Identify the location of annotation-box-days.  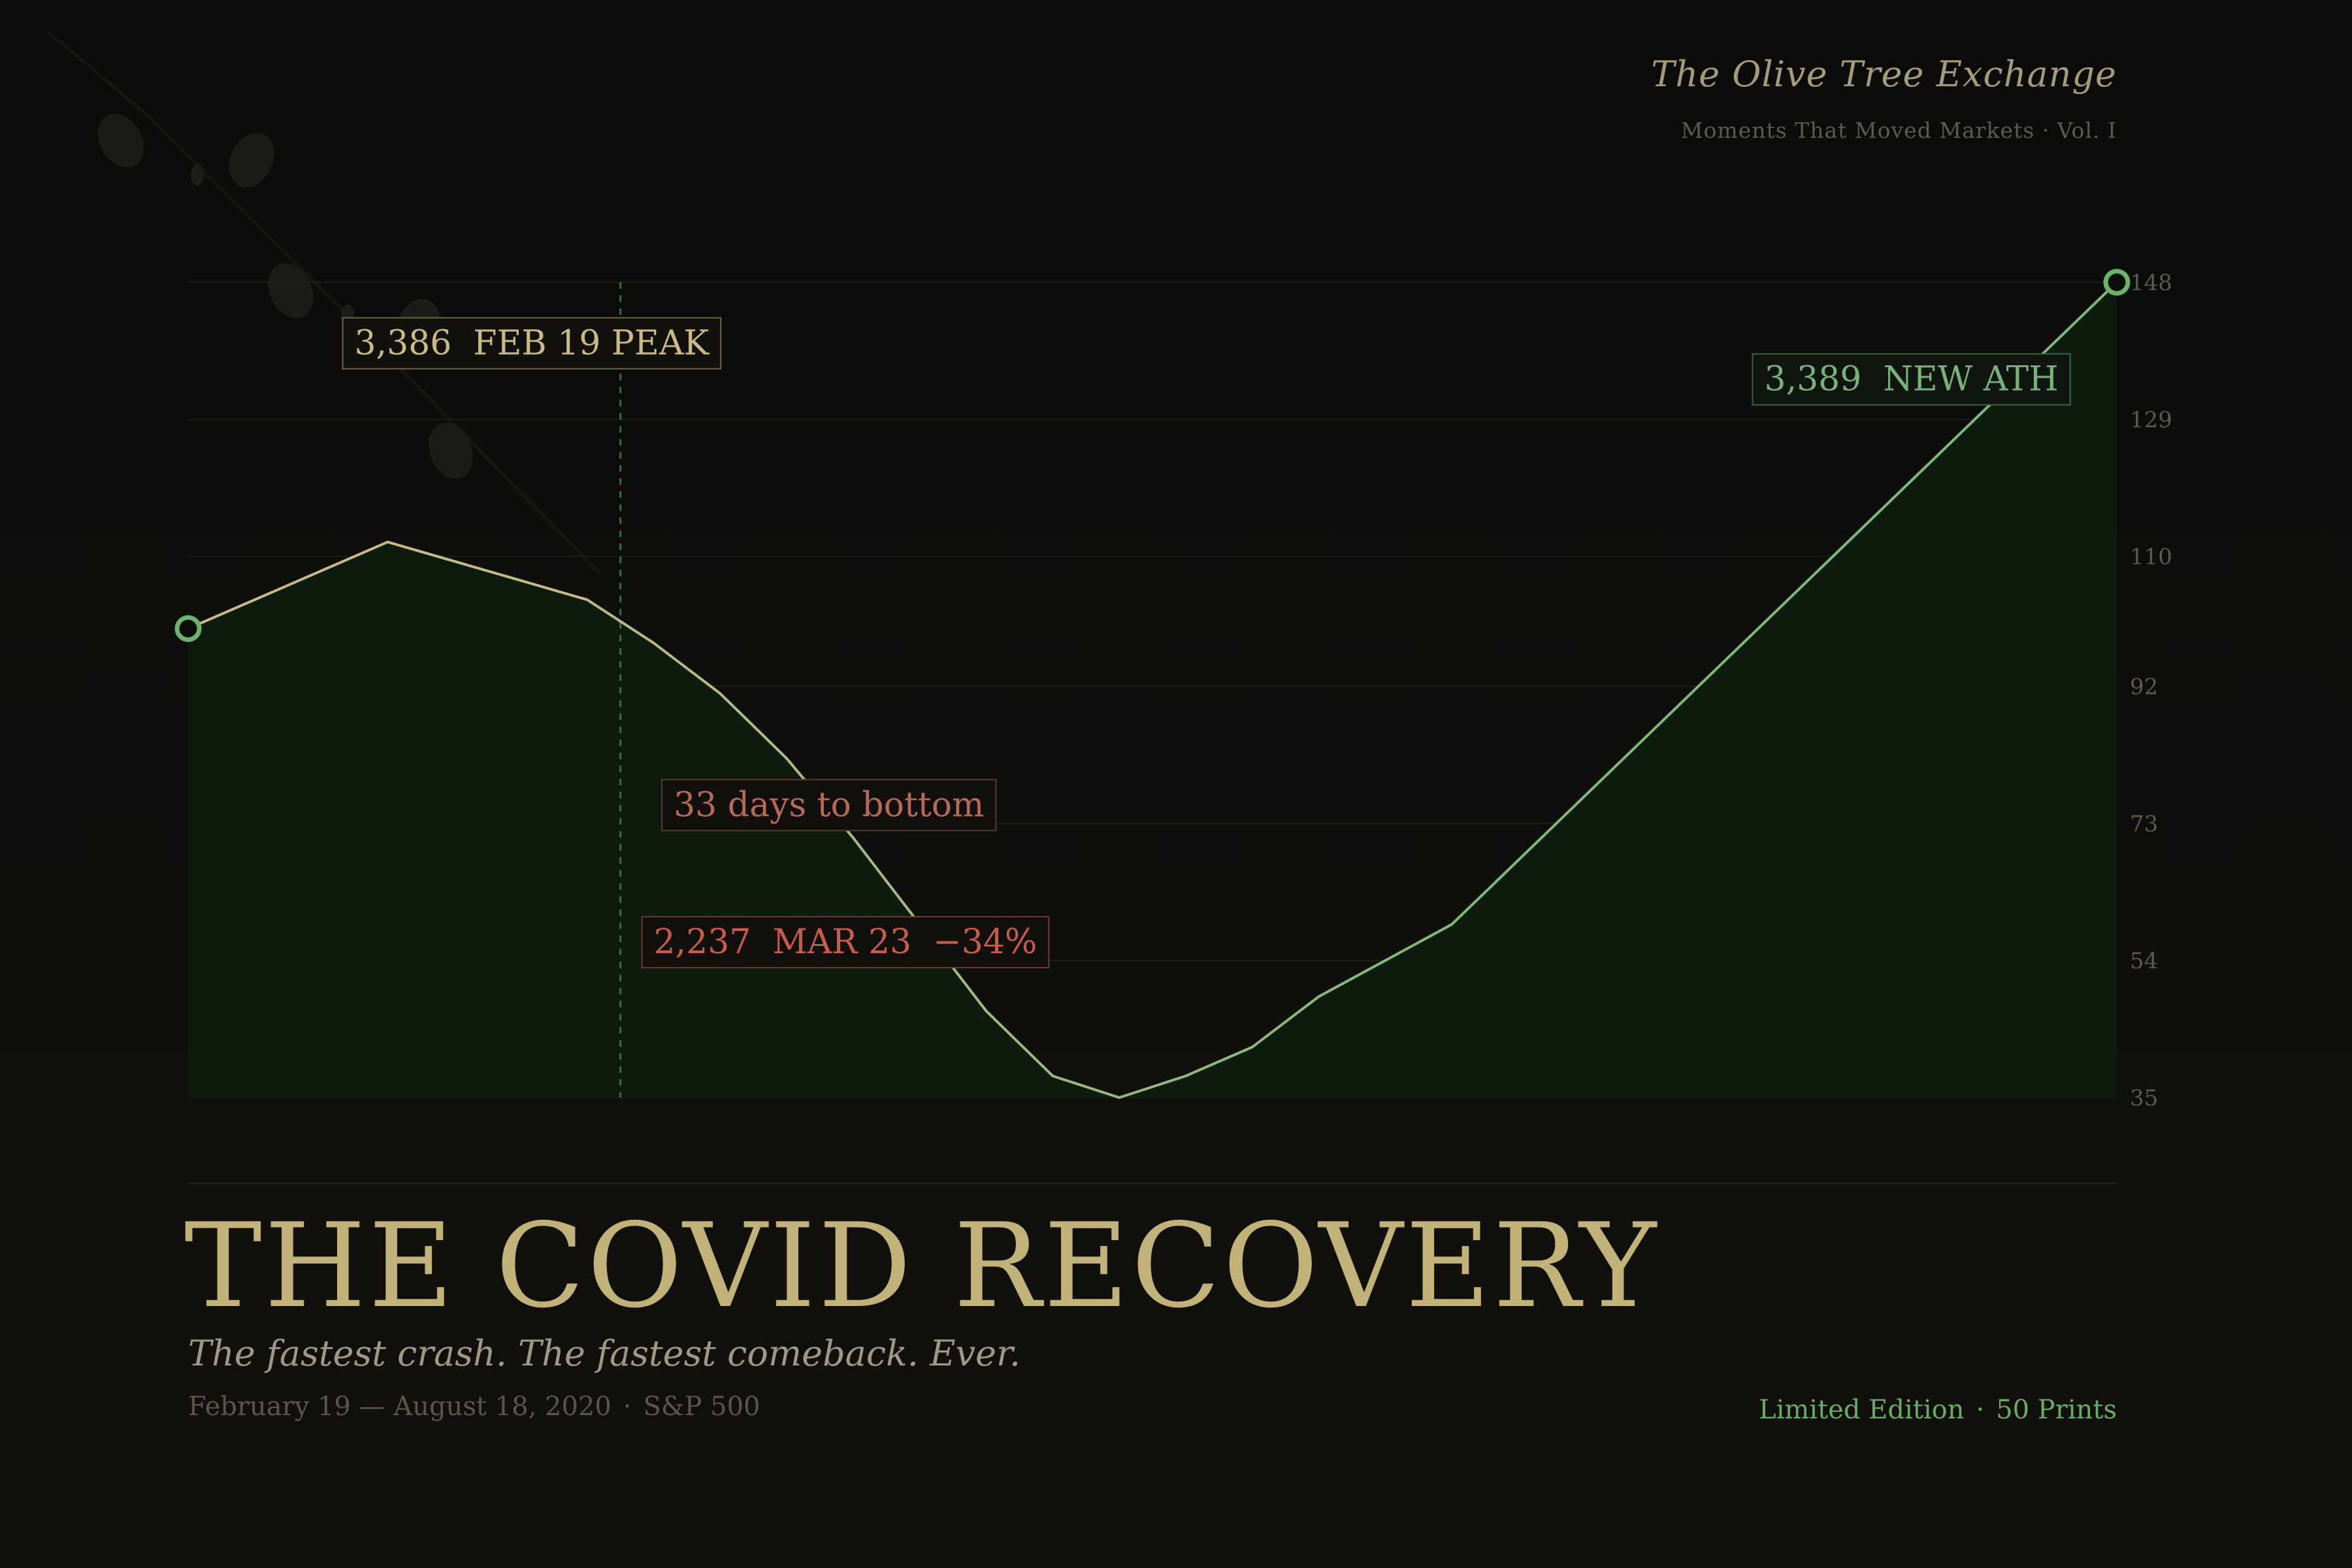
(829, 805).